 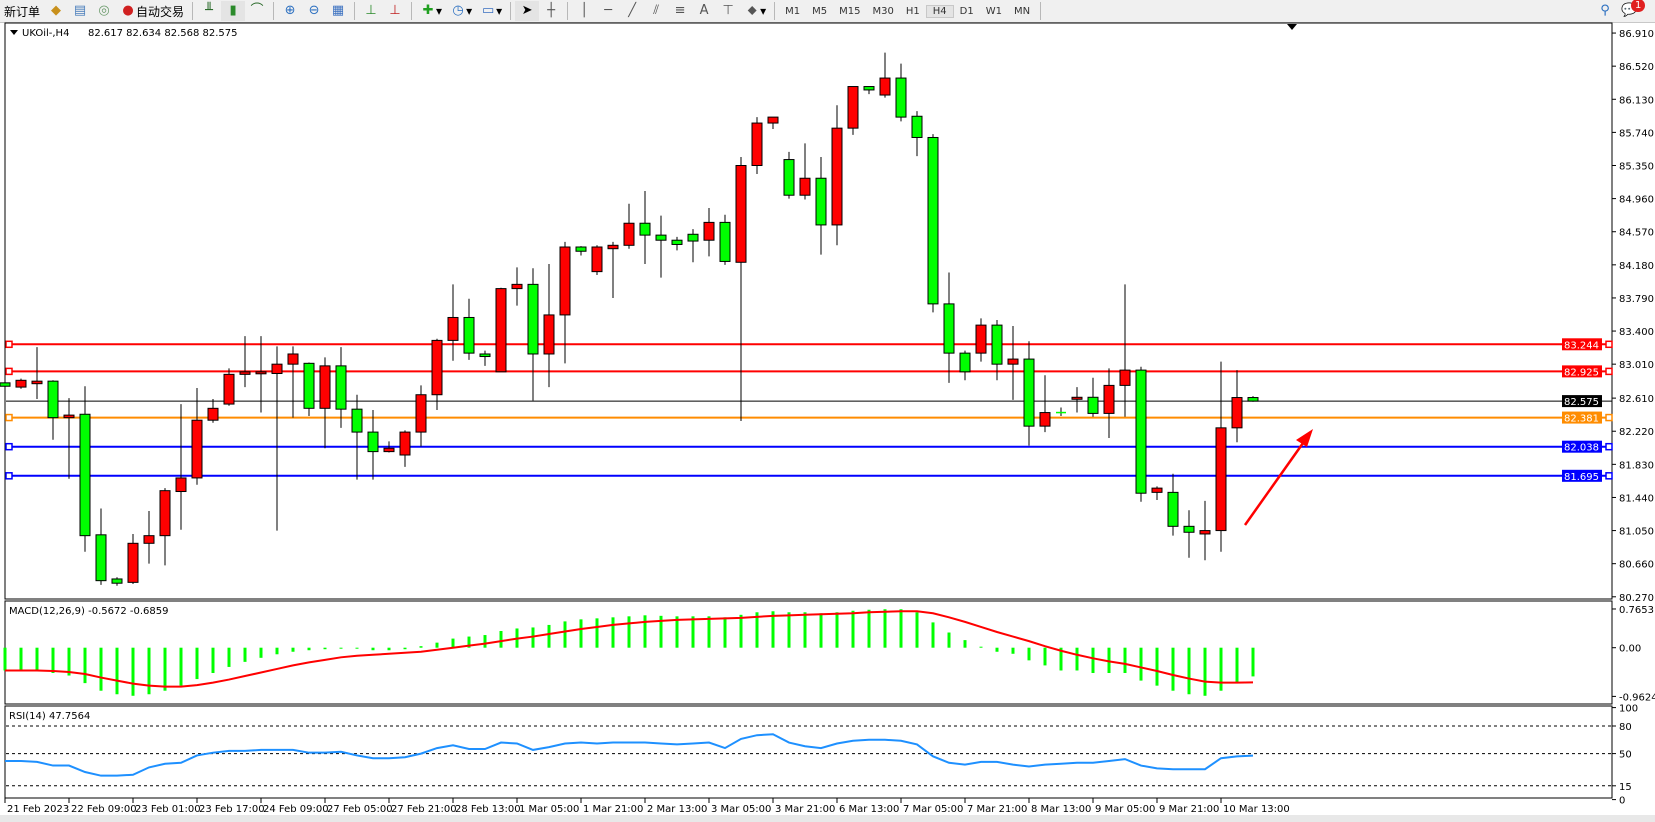 What do you see at coordinates (461, 11) in the screenshot?
I see `periods-button: ◷ ▾` at bounding box center [461, 11].